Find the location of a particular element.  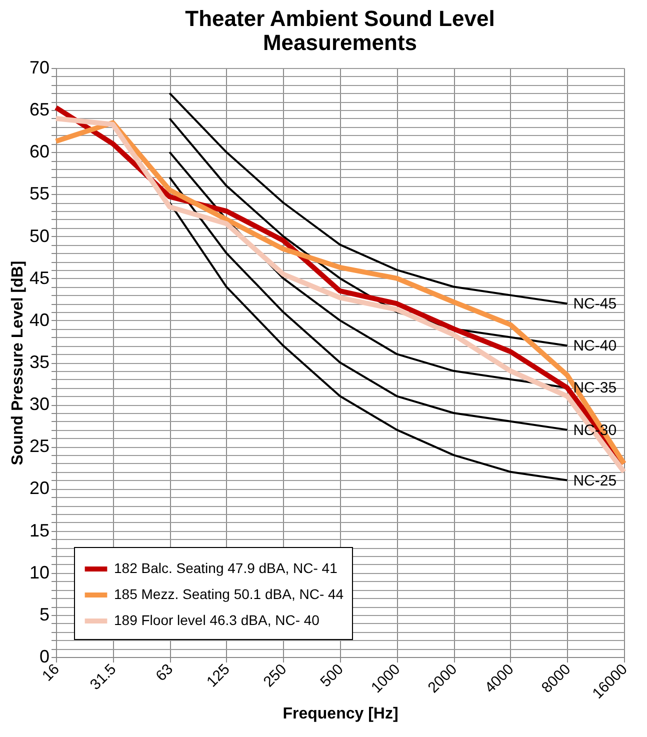

series-label: NC-25 is located at coordinates (595, 481).